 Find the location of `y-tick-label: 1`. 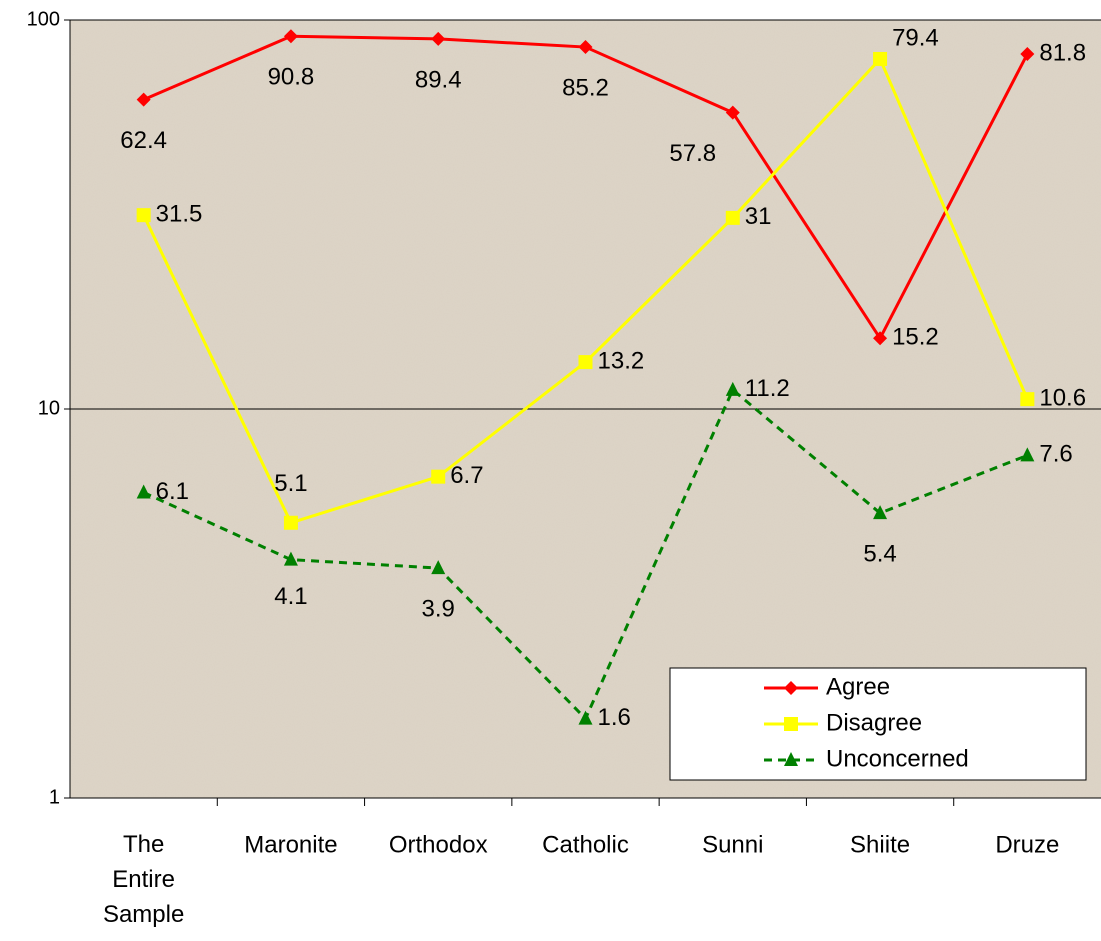

y-tick-label: 1 is located at coordinates (54, 797).